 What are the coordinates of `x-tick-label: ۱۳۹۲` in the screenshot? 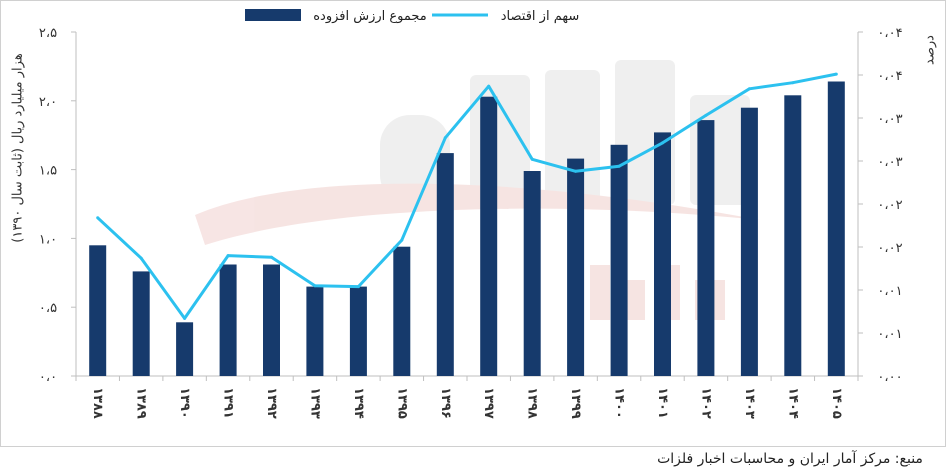 It's located at (271, 403).